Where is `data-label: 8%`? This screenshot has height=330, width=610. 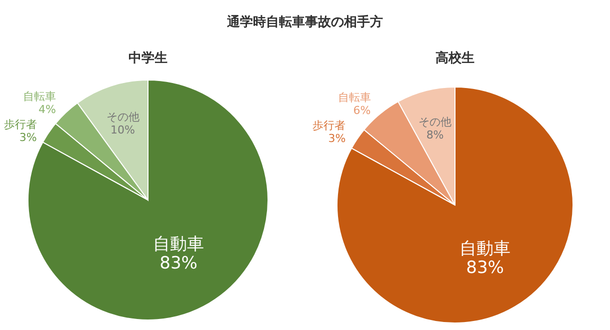
data-label: 8% is located at coordinates (435, 135).